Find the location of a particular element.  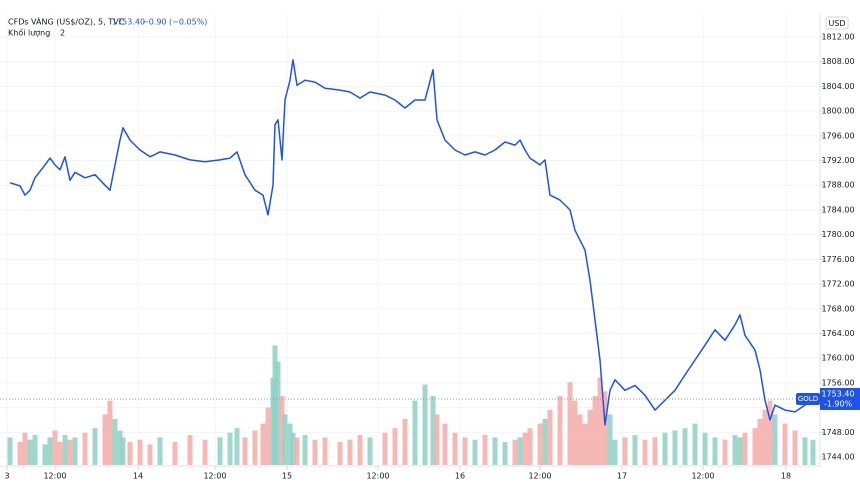

x-tick-label: 15 is located at coordinates (287, 476).